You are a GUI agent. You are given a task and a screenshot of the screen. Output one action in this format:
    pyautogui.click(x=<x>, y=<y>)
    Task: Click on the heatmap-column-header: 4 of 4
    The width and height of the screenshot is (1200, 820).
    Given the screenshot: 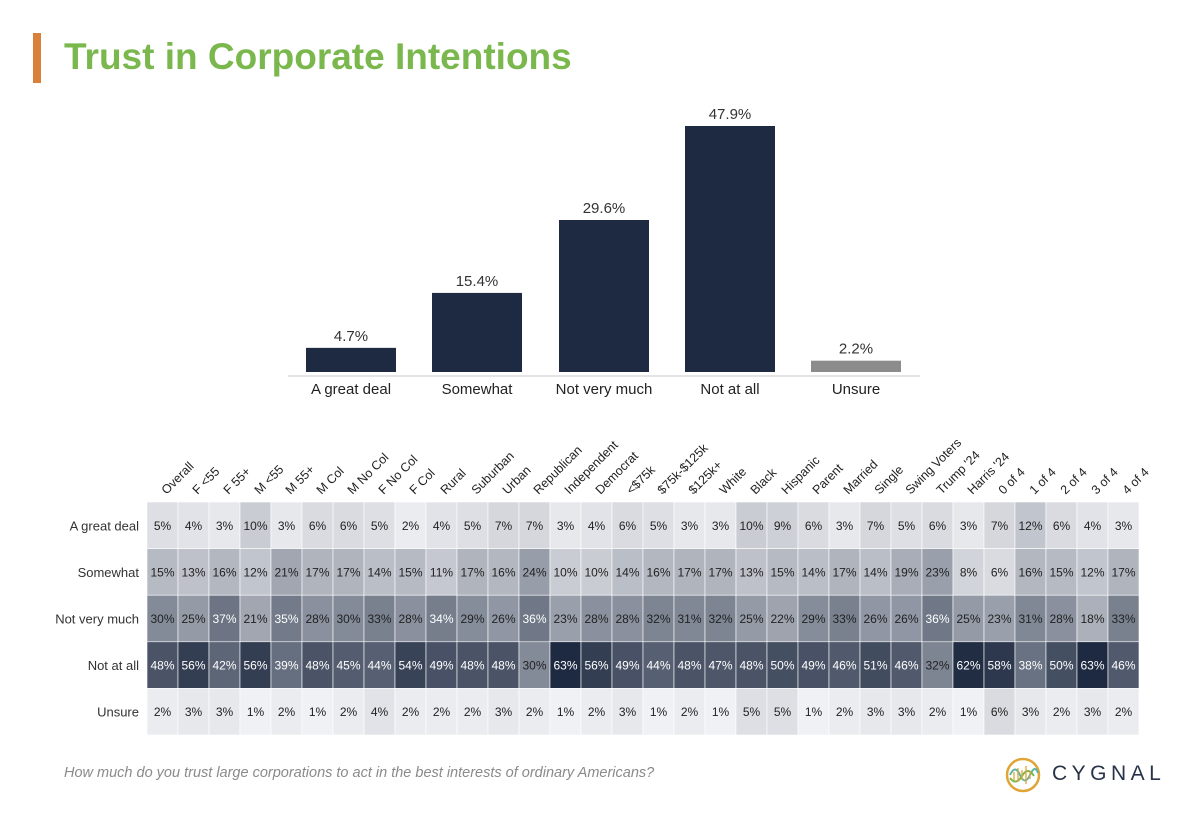 What is the action you would take?
    pyautogui.click(x=1136, y=481)
    